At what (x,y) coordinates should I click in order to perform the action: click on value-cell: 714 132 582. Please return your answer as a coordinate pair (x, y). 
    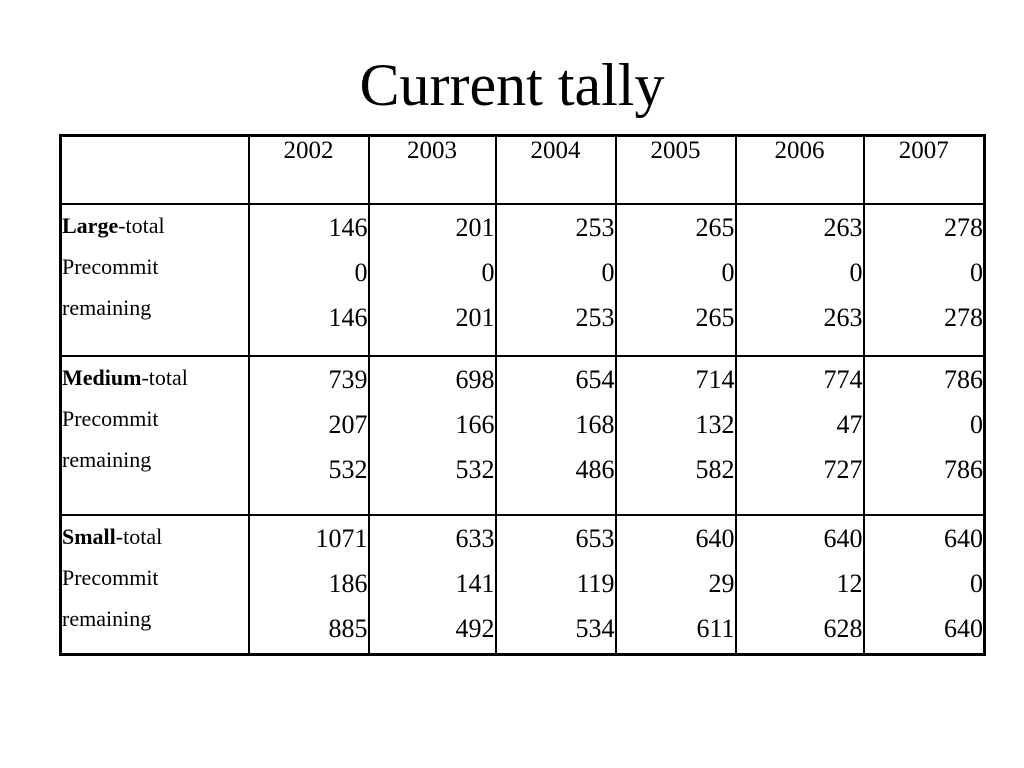
    Looking at the image, I should click on (675, 435).